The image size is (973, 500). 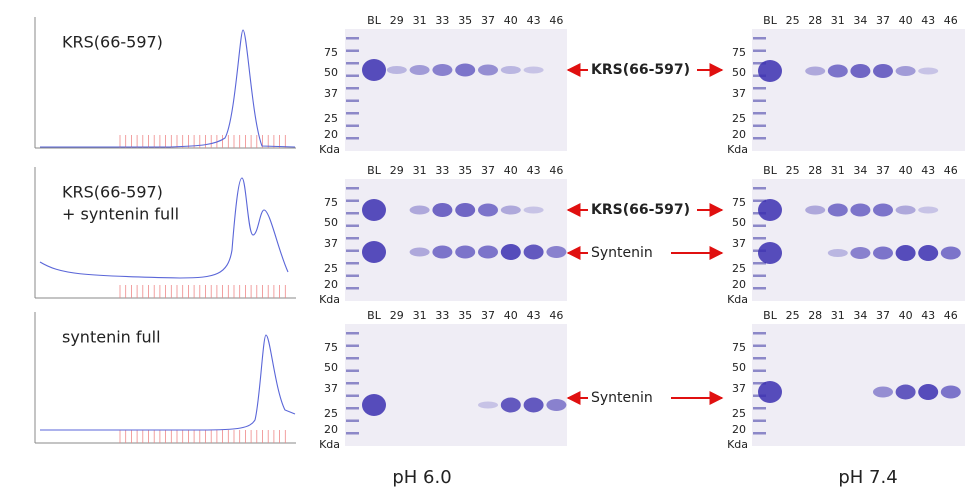 What do you see at coordinates (815, 20) in the screenshot?
I see `lane-label: 28` at bounding box center [815, 20].